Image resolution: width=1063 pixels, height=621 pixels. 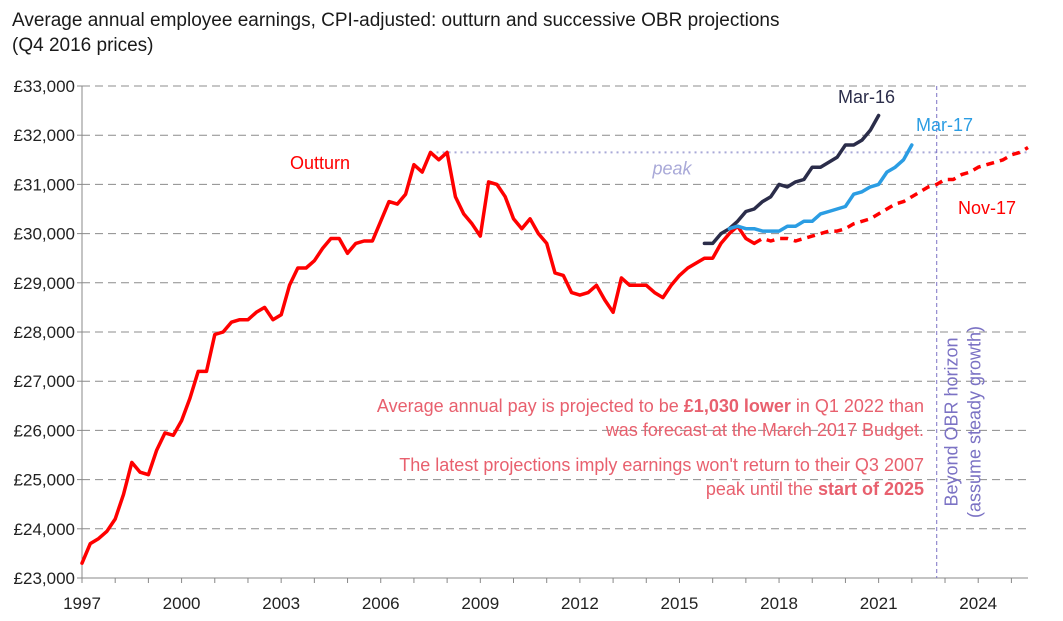 I want to click on y-tick-label: £29,000, so click(x=44, y=283).